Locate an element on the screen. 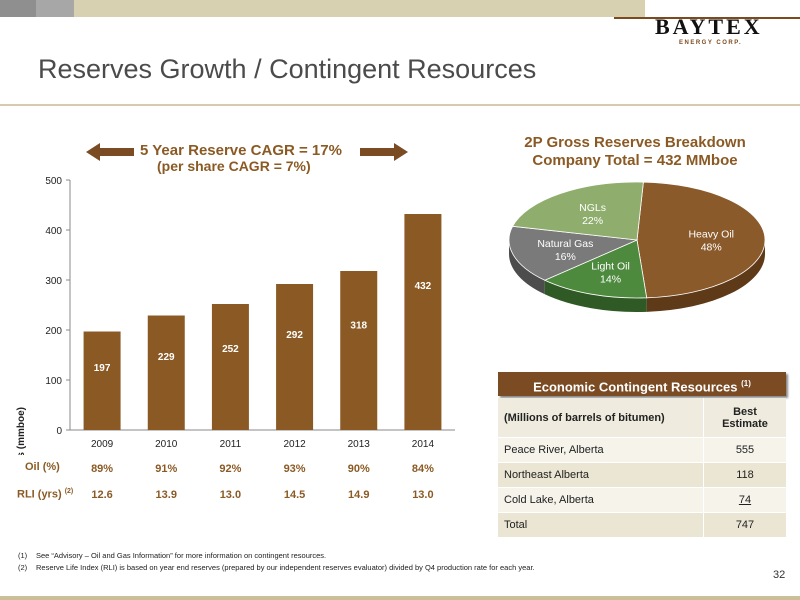 The height and width of the screenshot is (600, 800). footer-band is located at coordinates (400, 598).